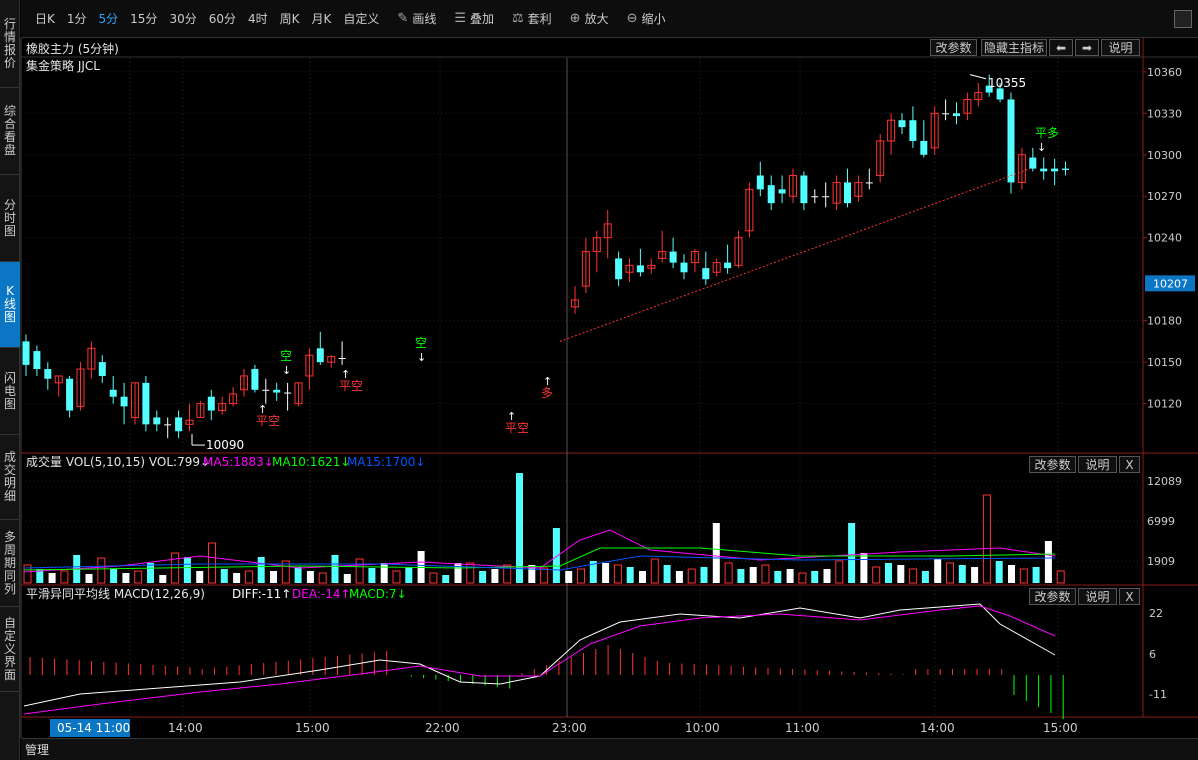 This screenshot has width=1198, height=760. What do you see at coordinates (1164, 362) in the screenshot?
I see `y-tick-label: 10150` at bounding box center [1164, 362].